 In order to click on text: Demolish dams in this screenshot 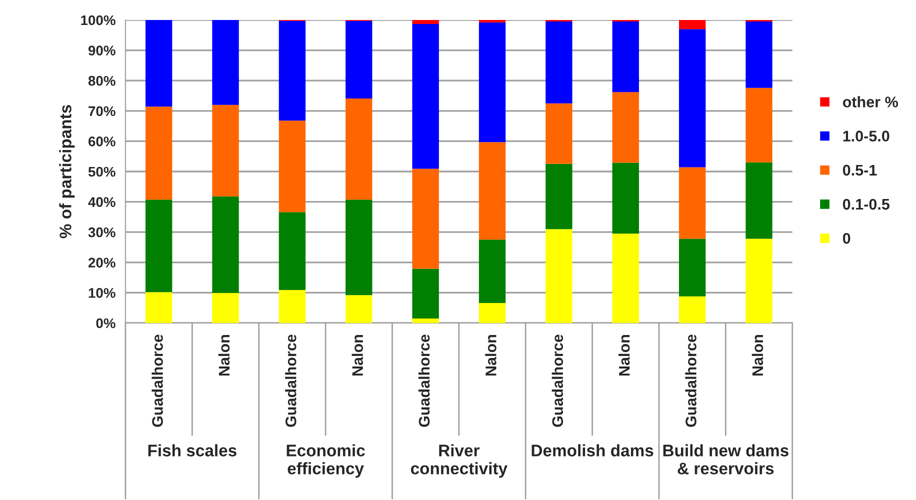, I will do `click(593, 450)`.